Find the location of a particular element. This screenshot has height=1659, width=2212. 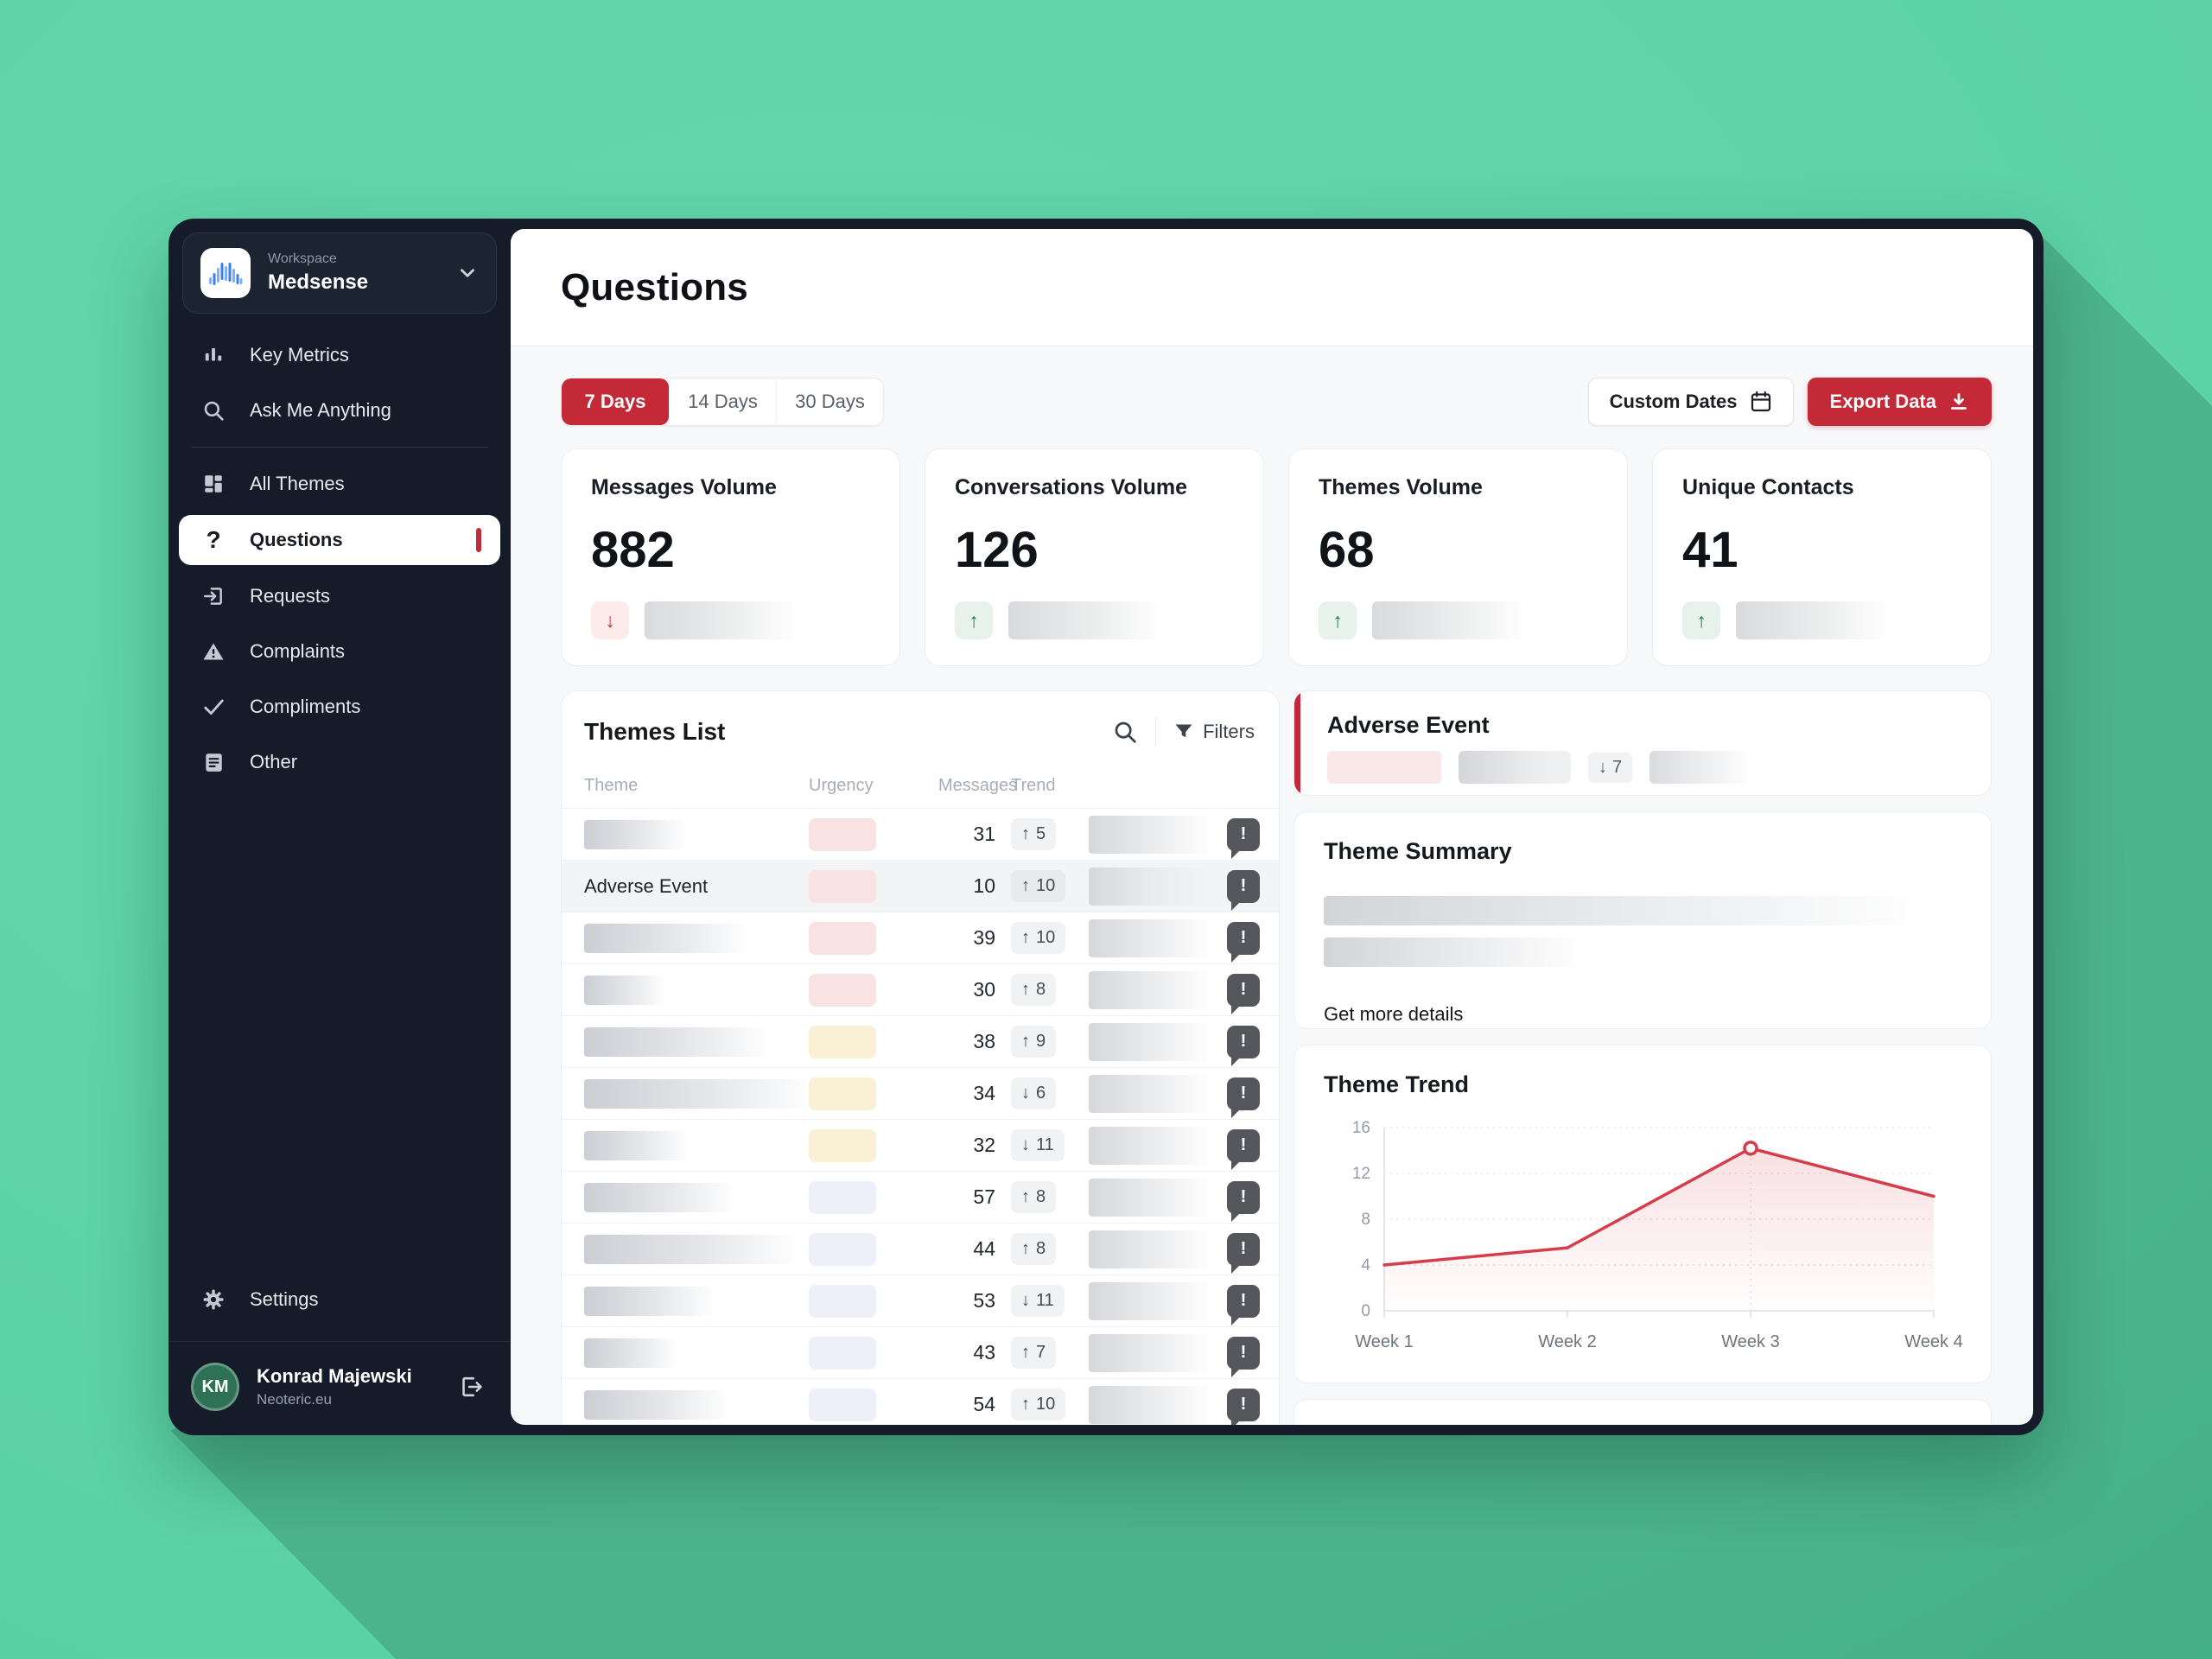

workspace-name: Medsense is located at coordinates (318, 282).